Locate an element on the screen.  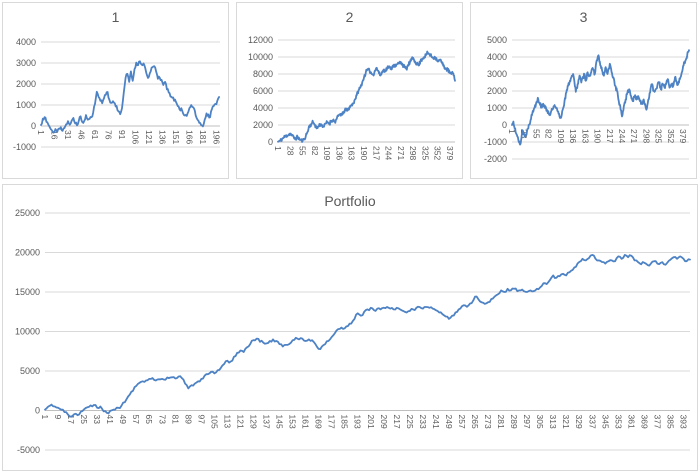
x-axis-tick-label: 369 is located at coordinates (644, 422).